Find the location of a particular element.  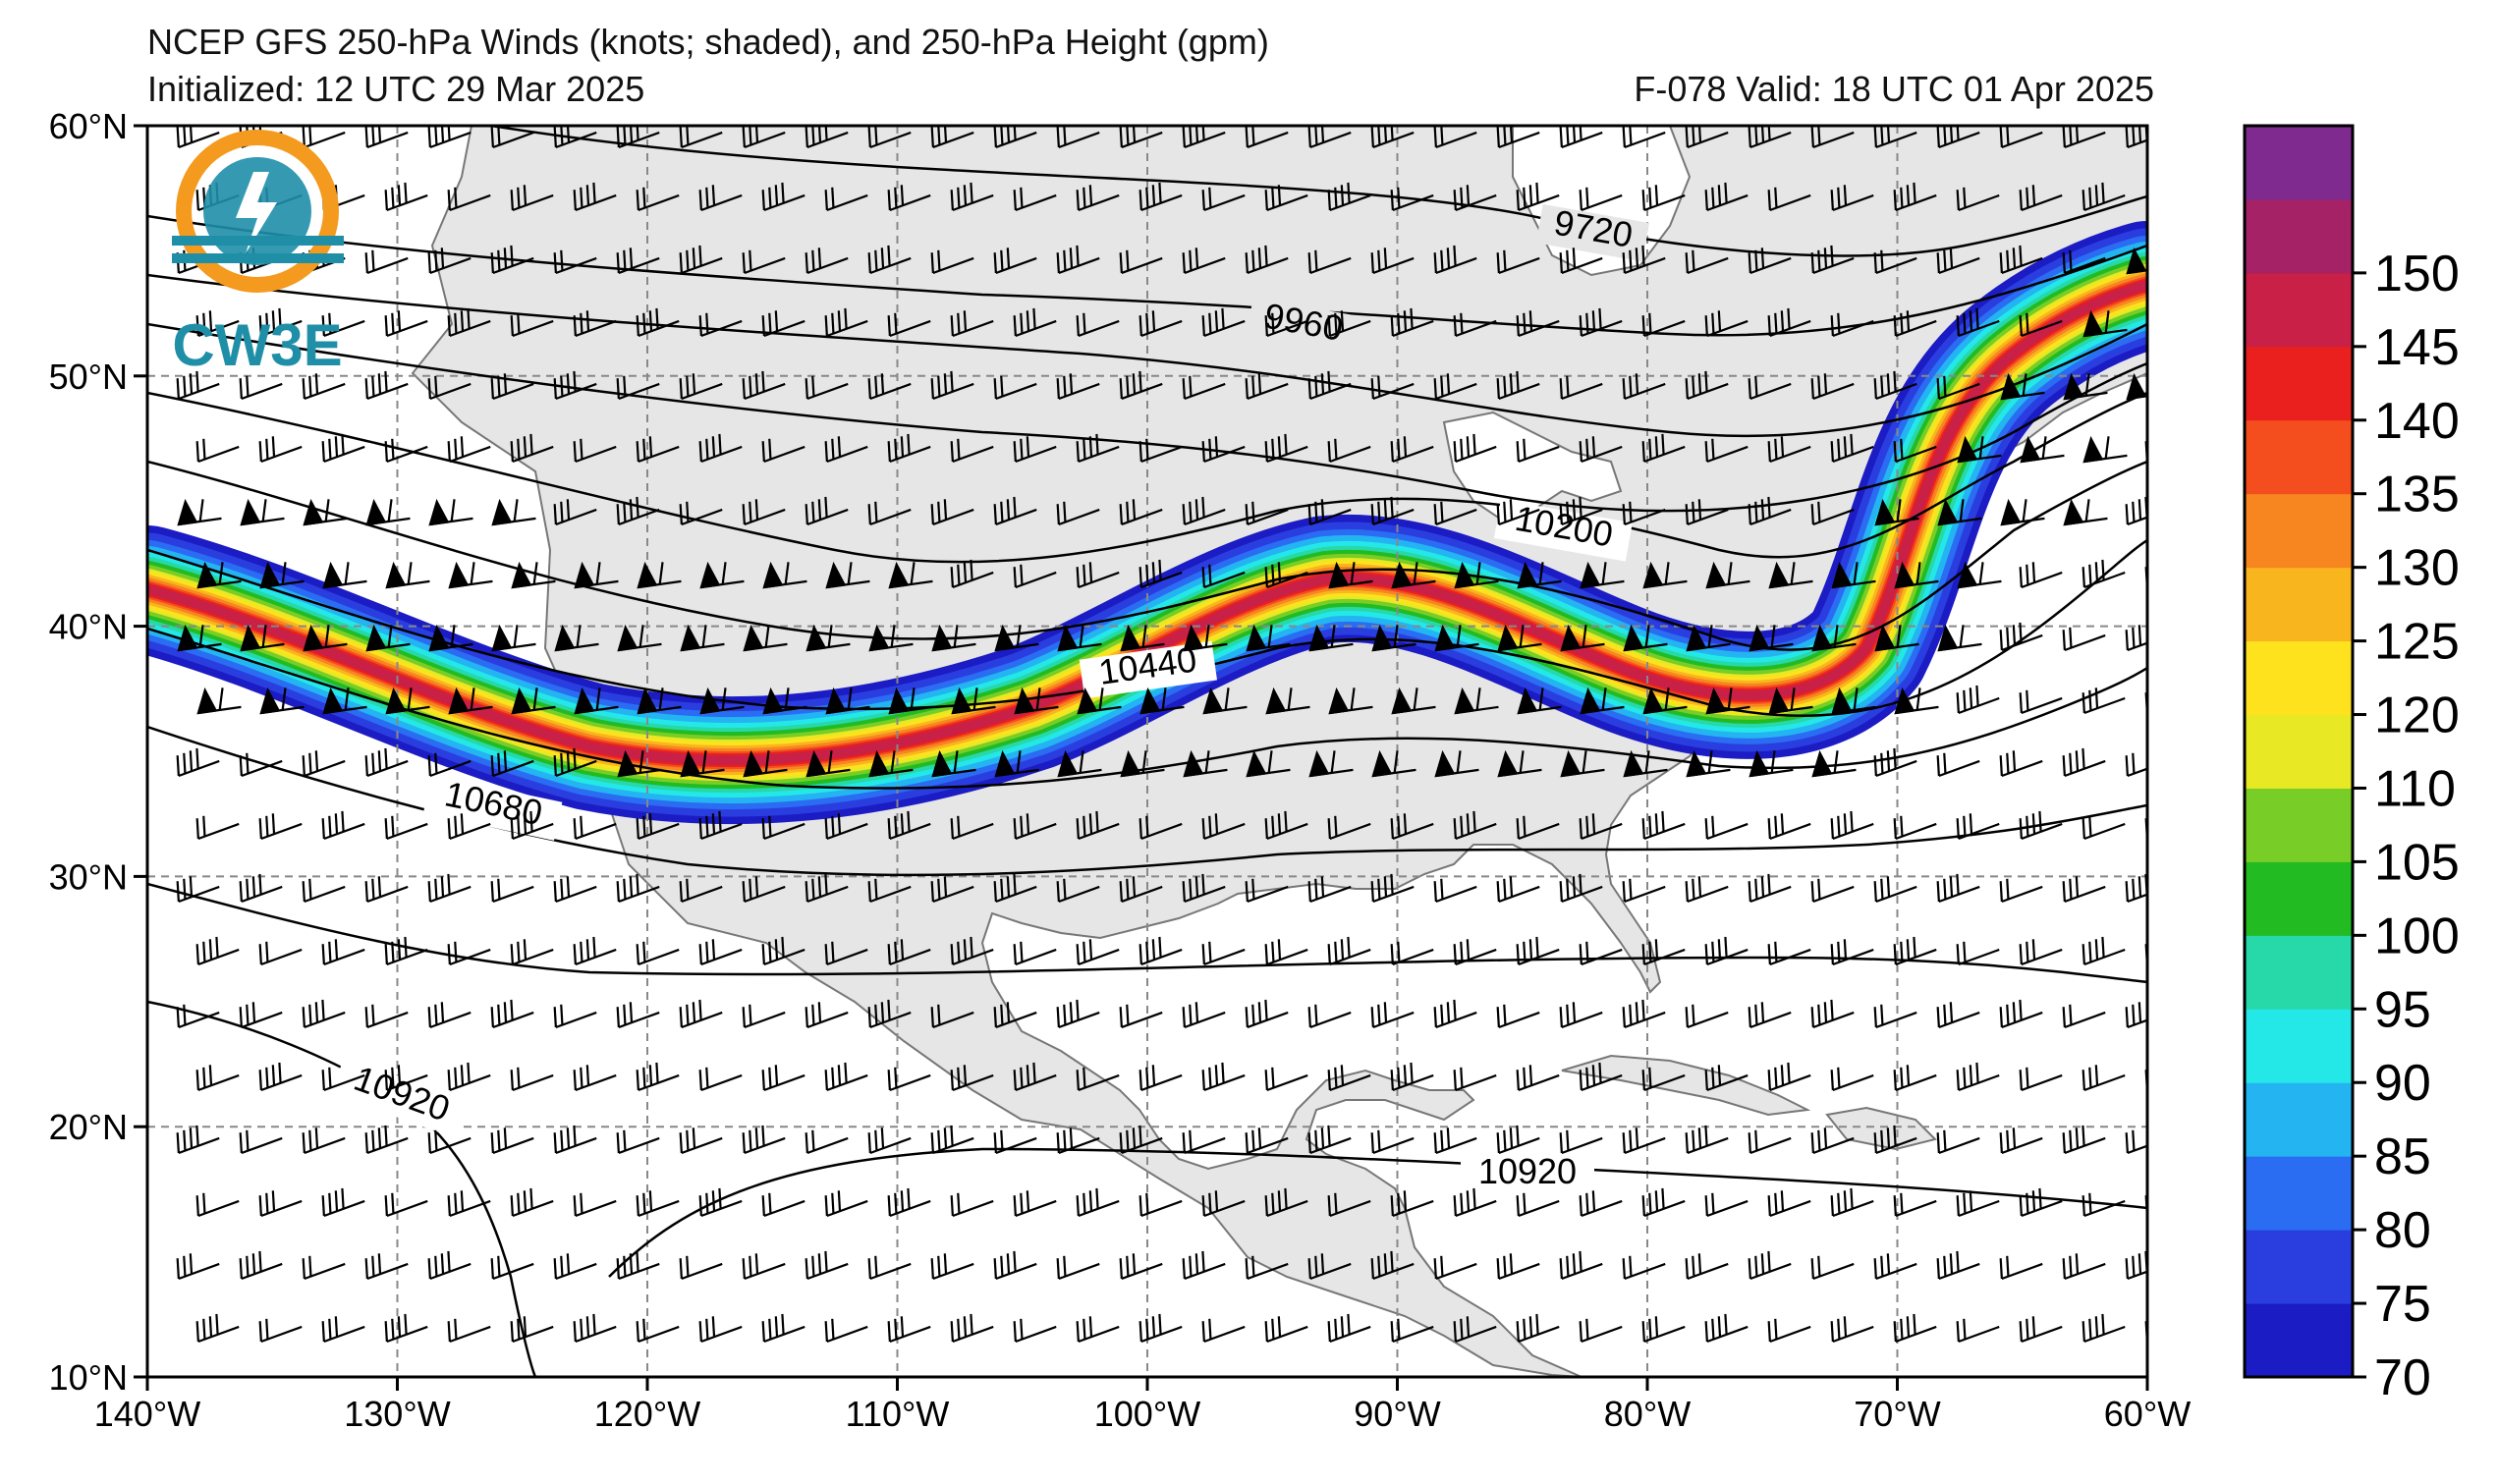

barb-staff is located at coordinates (2146, 705).